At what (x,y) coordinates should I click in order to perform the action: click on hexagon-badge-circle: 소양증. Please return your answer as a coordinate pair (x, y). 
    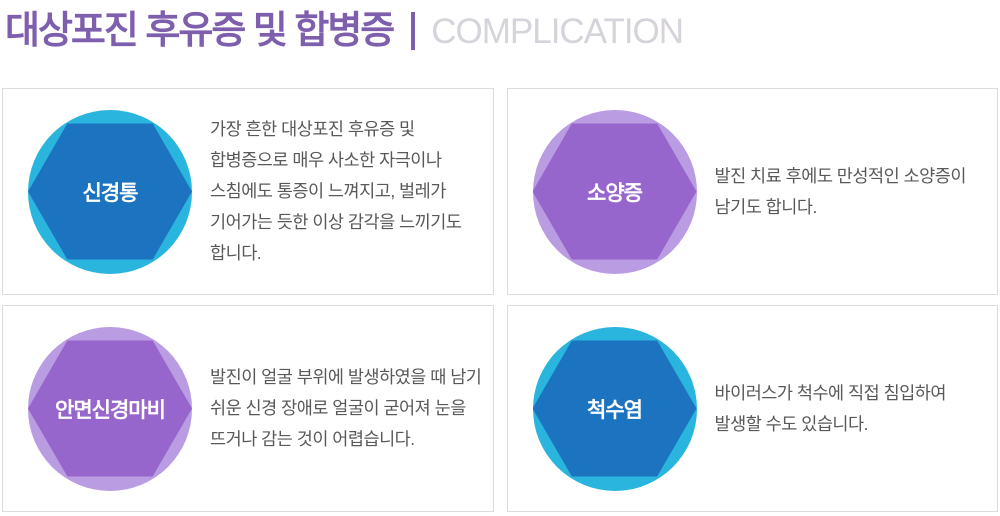
    Looking at the image, I should click on (614, 191).